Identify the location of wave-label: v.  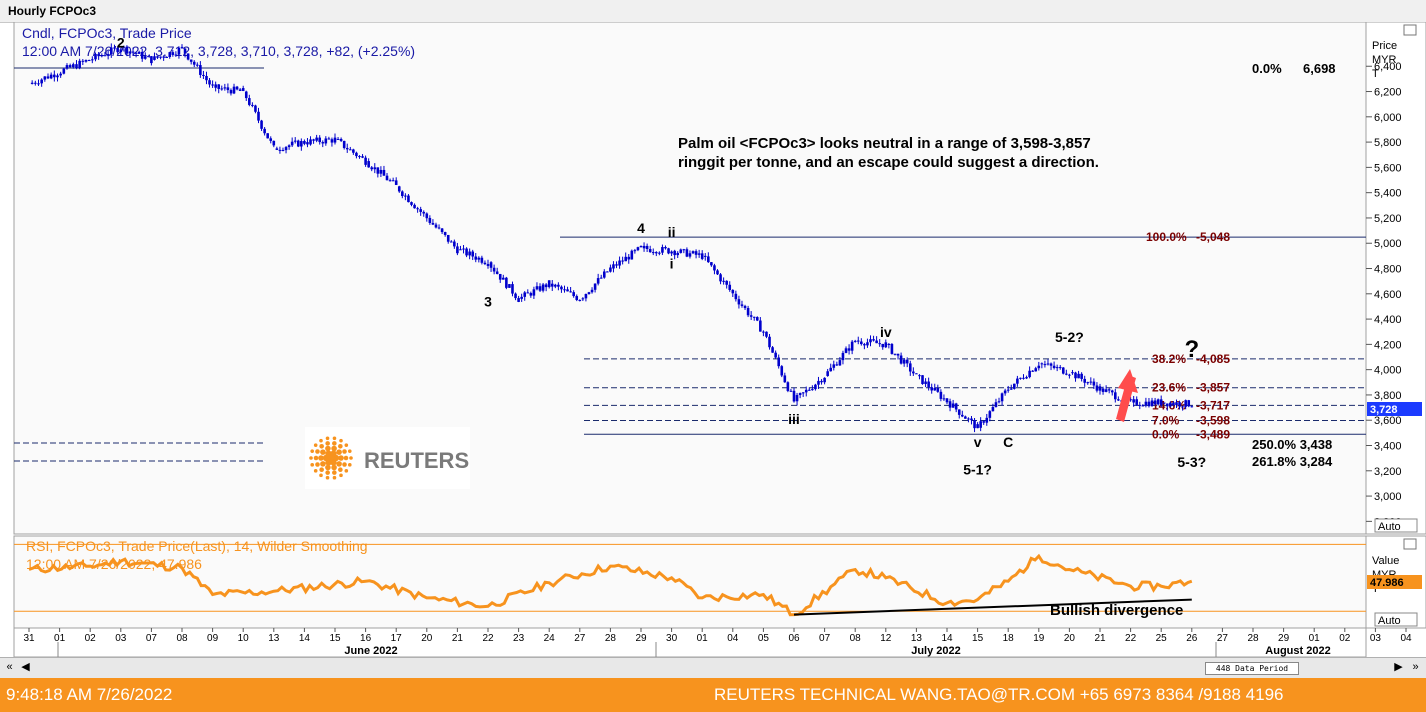
(978, 442).